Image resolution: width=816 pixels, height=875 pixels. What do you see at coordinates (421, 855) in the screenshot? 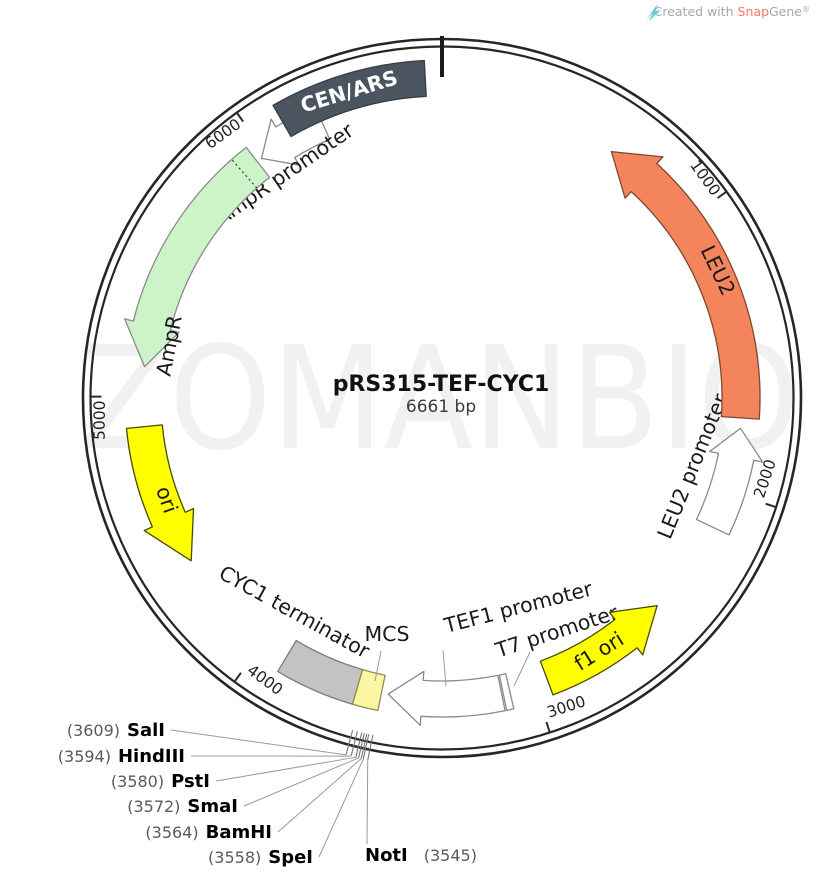
I see `enzyme-label-NotI: NotI (3545)` at bounding box center [421, 855].